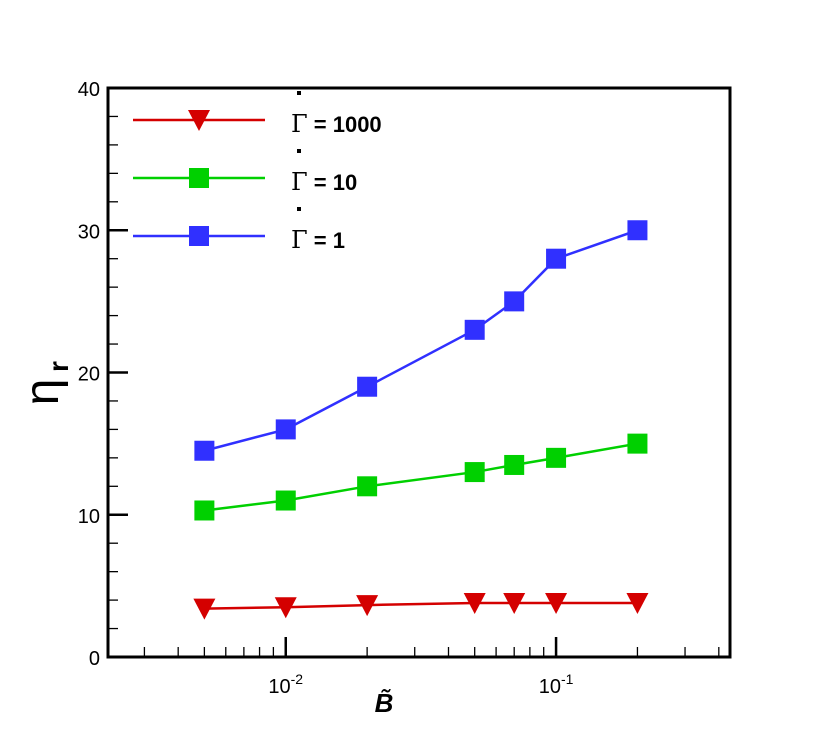 This screenshot has width=830, height=739. What do you see at coordinates (89, 517) in the screenshot?
I see `y-tick-label: 10` at bounding box center [89, 517].